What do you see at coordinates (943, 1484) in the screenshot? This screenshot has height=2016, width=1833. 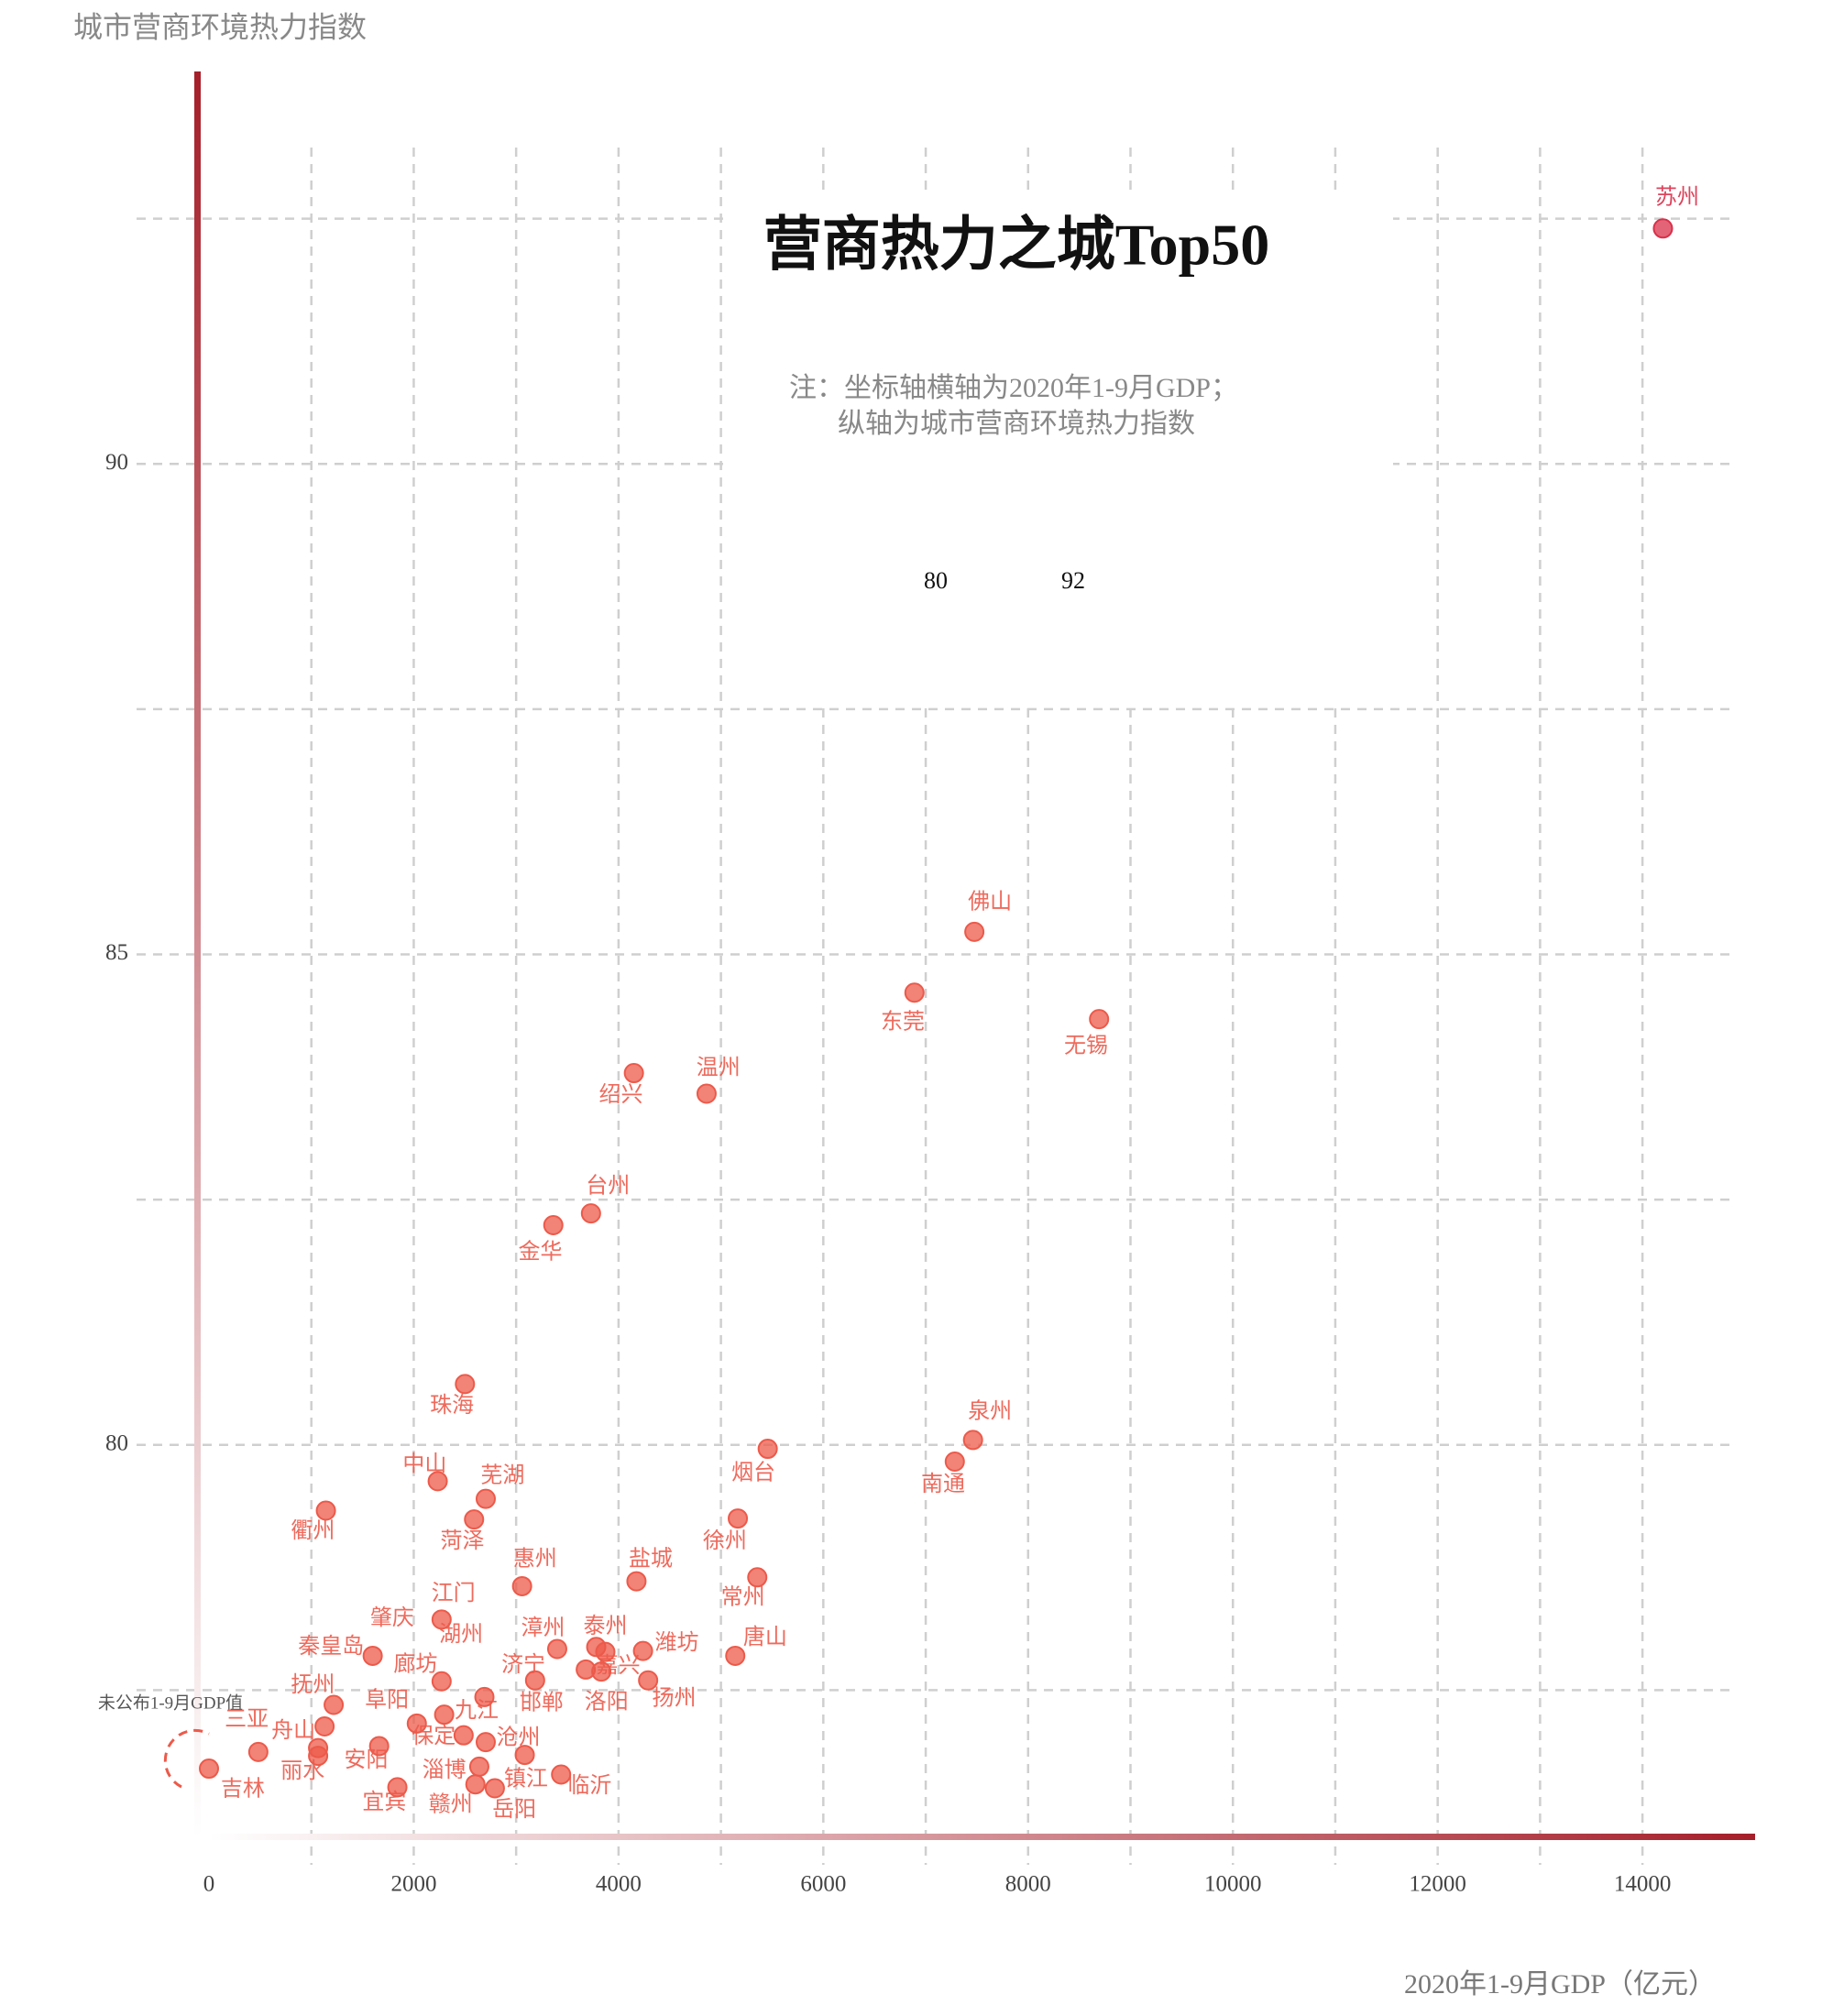 I see `point-label: 南通` at bounding box center [943, 1484].